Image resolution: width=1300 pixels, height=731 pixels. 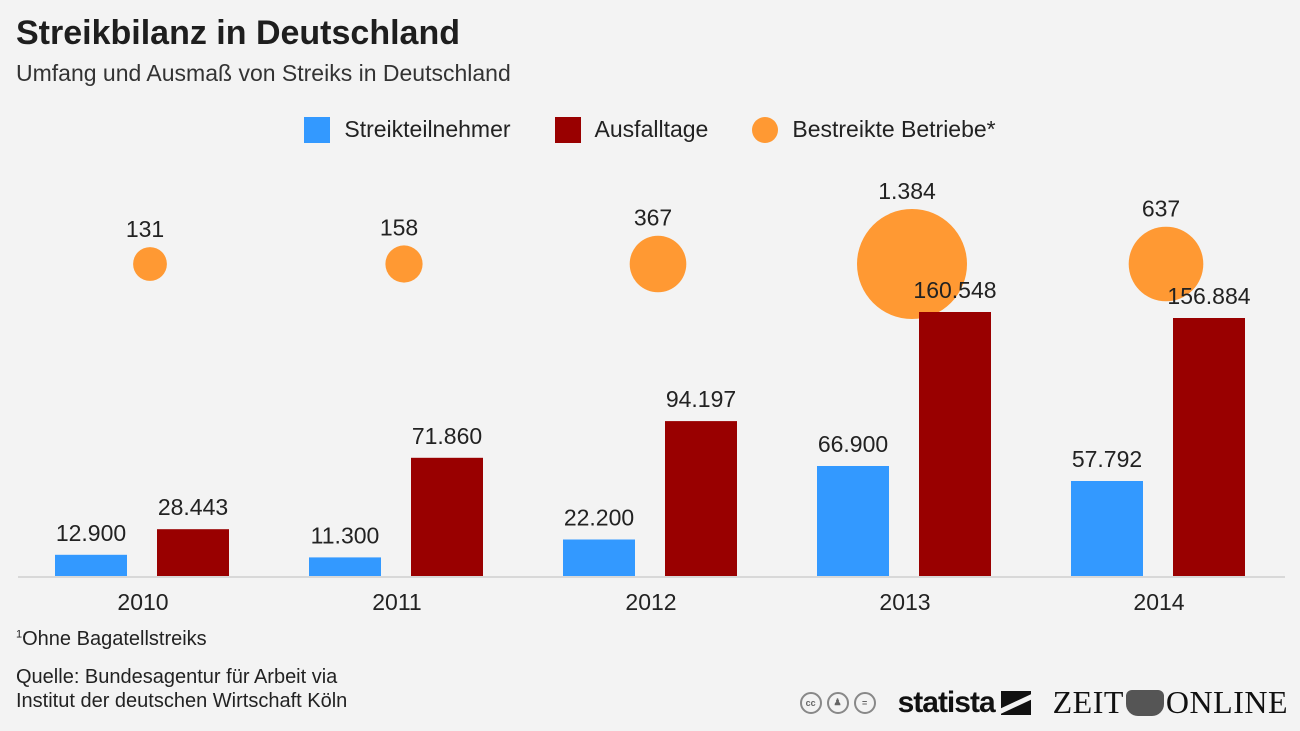 I want to click on statista-logo: statista, so click(x=964, y=703).